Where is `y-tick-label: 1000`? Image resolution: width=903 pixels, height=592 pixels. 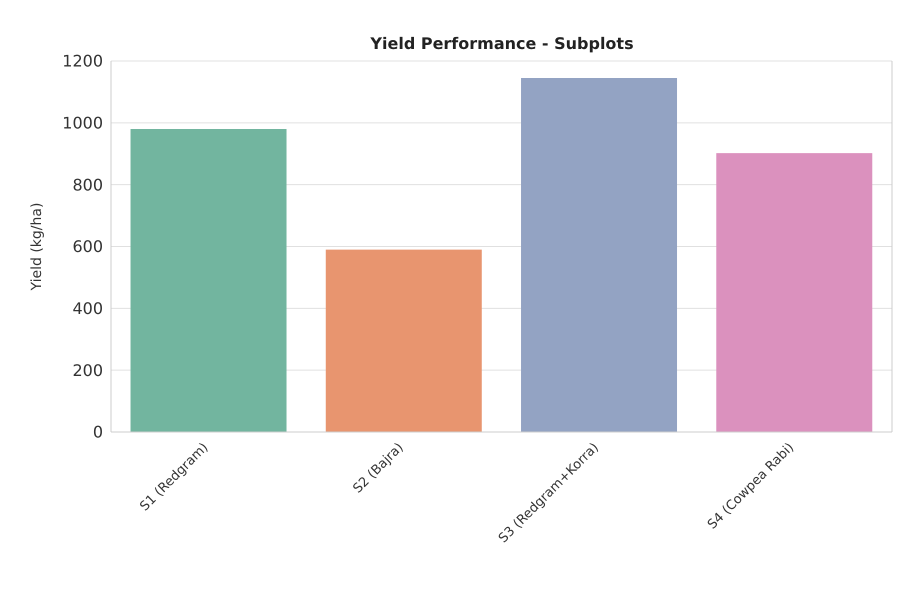 y-tick-label: 1000 is located at coordinates (82, 123).